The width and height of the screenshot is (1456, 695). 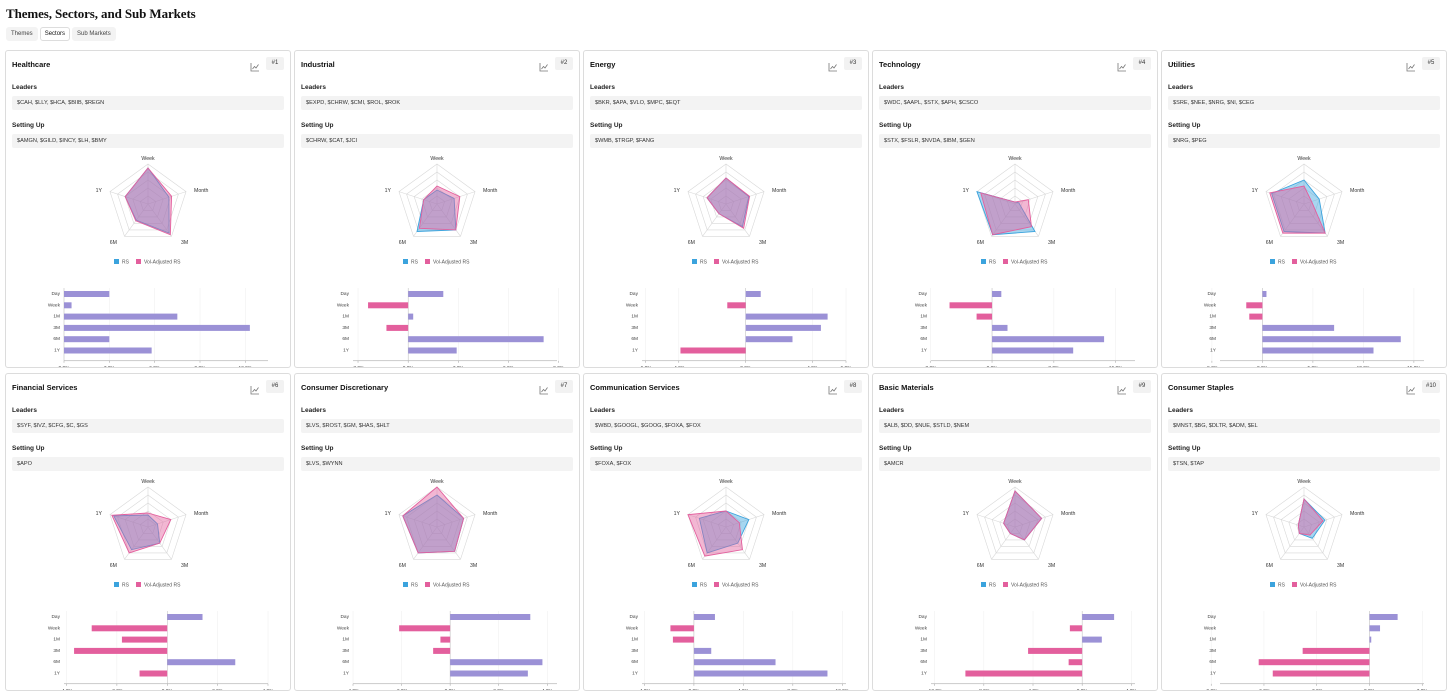 I want to click on sector-title: Technology, so click(x=900, y=64).